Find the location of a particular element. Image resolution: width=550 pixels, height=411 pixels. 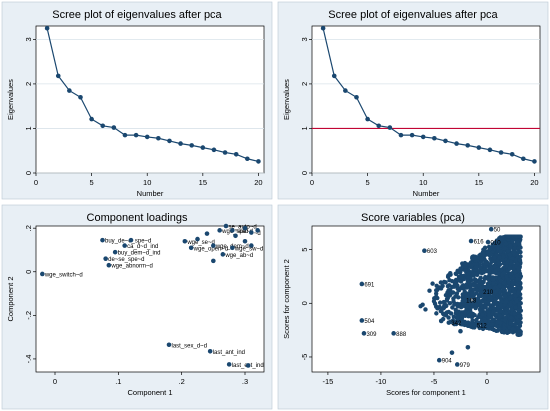

y-axis-label: Scores for component 2 is located at coordinates (286, 299).